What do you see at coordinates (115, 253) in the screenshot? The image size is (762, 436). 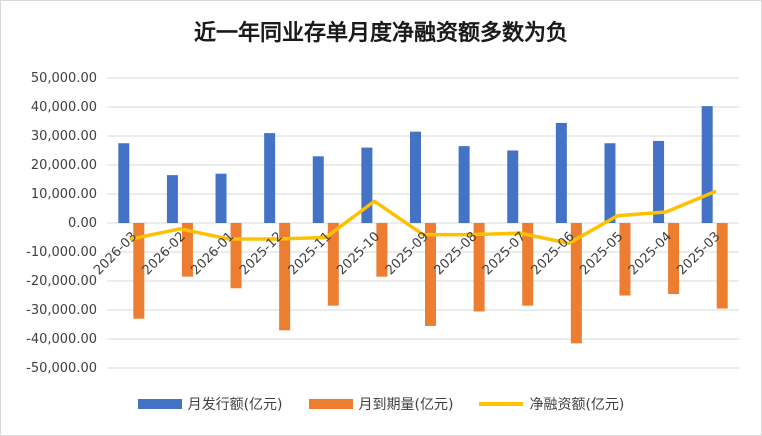 I see `x-tick-label: 2026-03` at bounding box center [115, 253].